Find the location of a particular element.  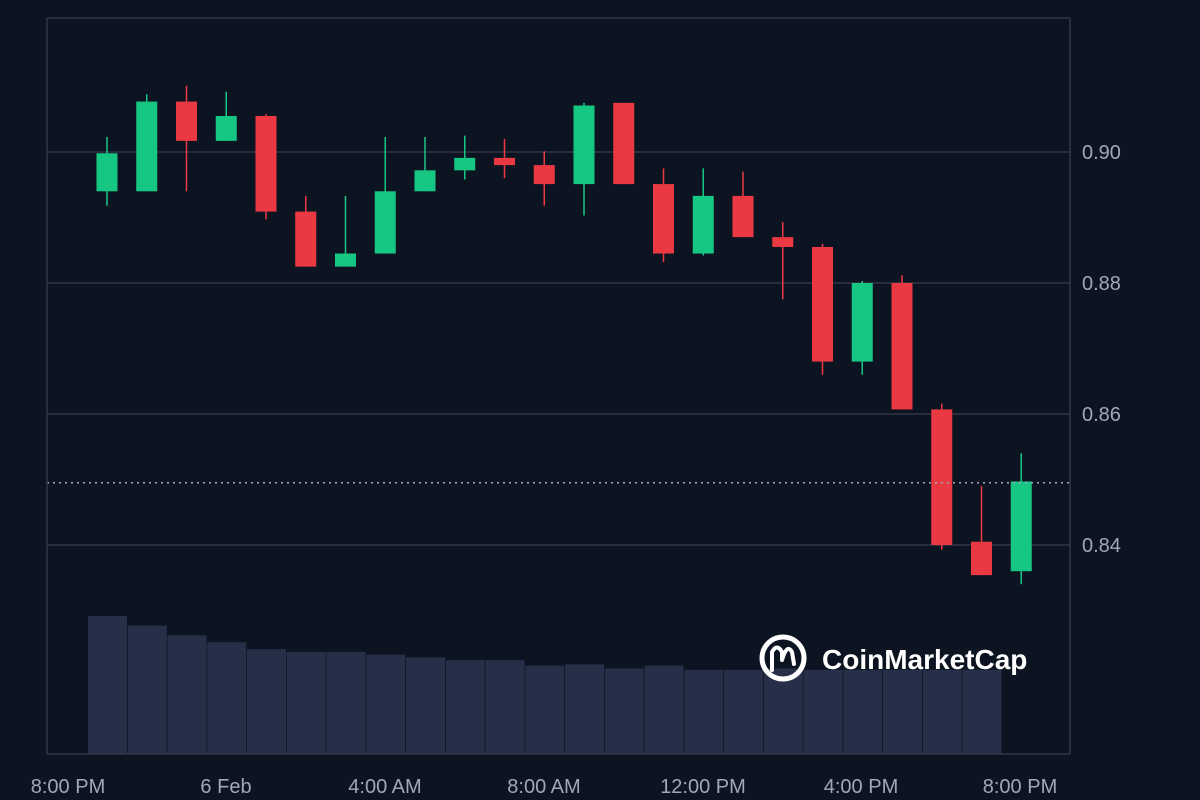

y-tick-label: 0.90 is located at coordinates (1101, 153).